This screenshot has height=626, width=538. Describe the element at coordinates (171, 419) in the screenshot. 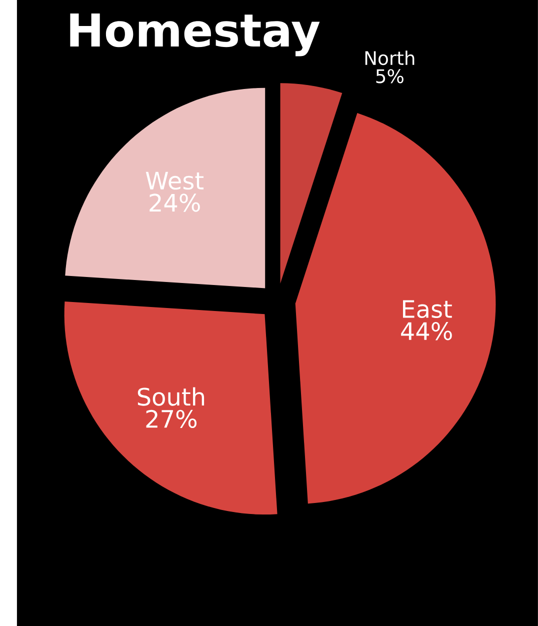

I see `data-label: 27%` at that location.